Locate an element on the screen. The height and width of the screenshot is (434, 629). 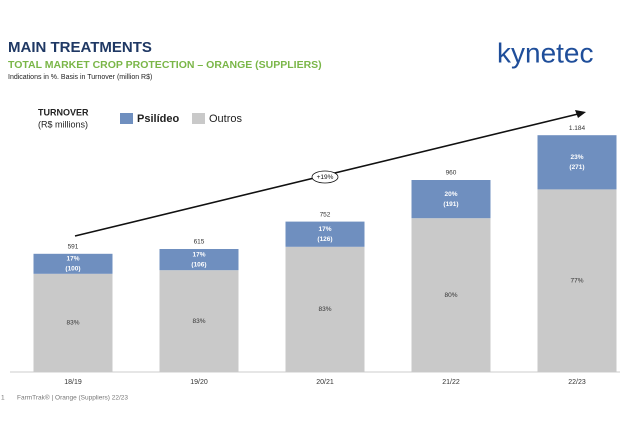
x-tick-label: 22/23 is located at coordinates (577, 382).